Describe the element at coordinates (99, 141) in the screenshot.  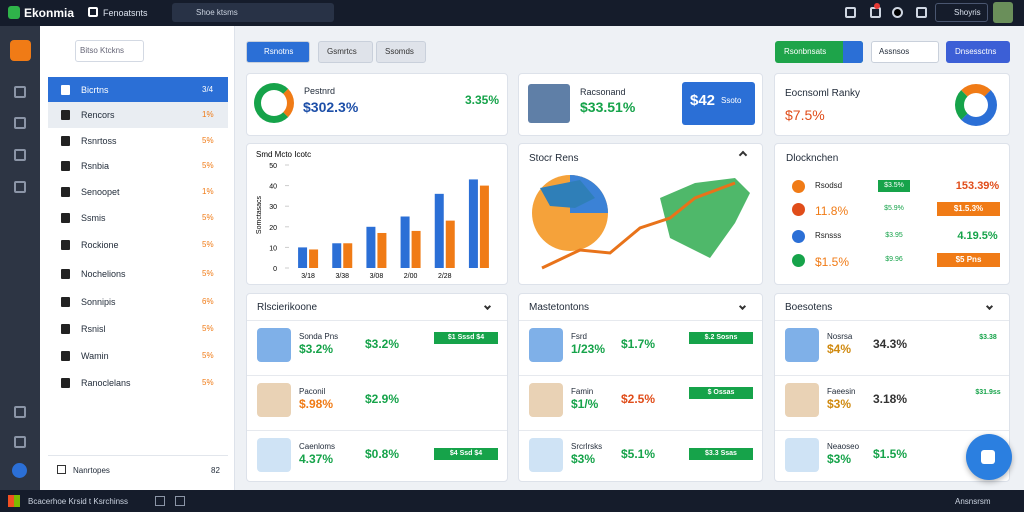
I see `sidebar-label: Rsnrtoss` at that location.